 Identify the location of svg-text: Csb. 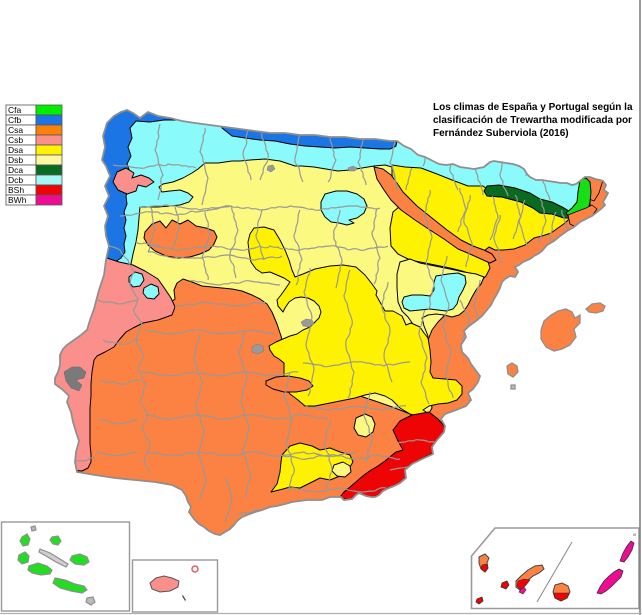
(15, 140).